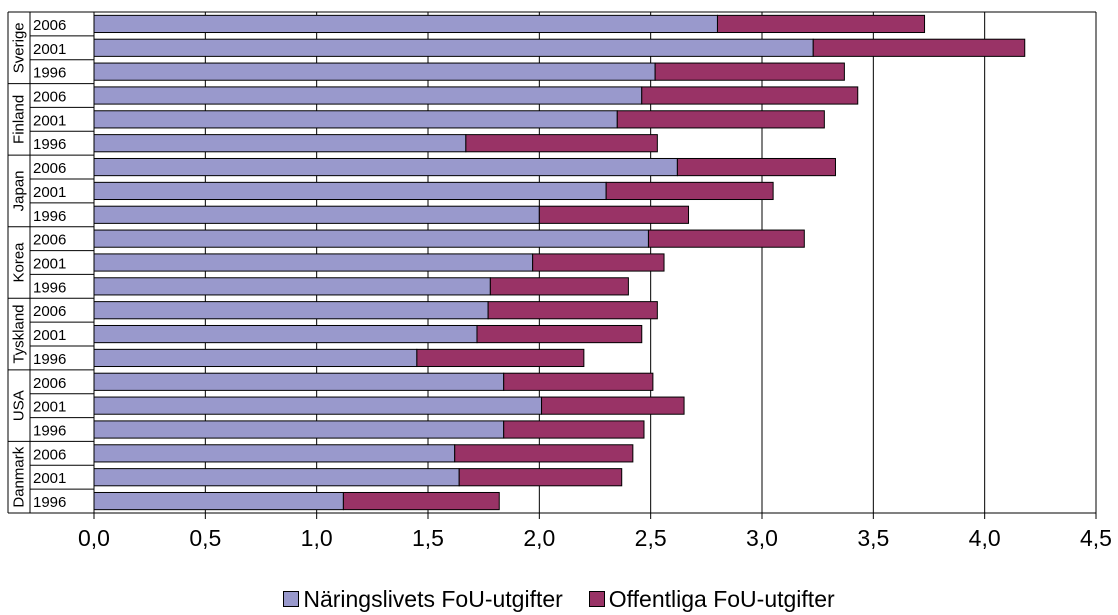 The width and height of the screenshot is (1118, 615). I want to click on country-label: Sverige, so click(19, 47).